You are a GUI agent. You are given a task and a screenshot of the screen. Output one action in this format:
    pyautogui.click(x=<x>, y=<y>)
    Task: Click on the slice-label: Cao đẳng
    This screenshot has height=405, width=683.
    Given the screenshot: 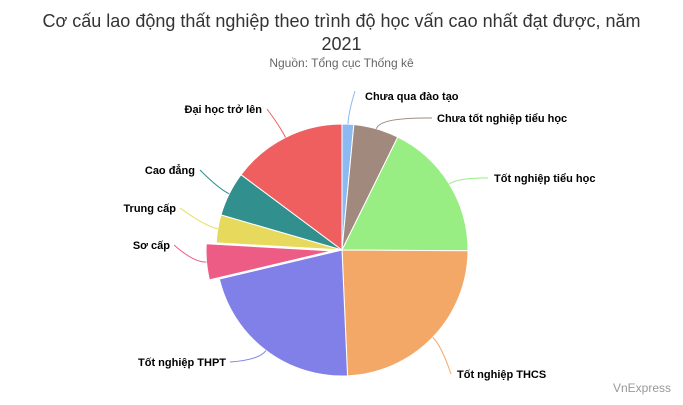 What is the action you would take?
    pyautogui.click(x=170, y=170)
    